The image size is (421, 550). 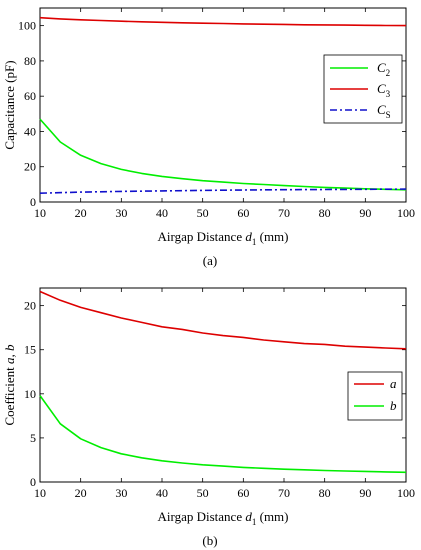 What do you see at coordinates (223, 238) in the screenshot?
I see `x-axis-label-a: Airgap Distance d1 (mm)` at bounding box center [223, 238].